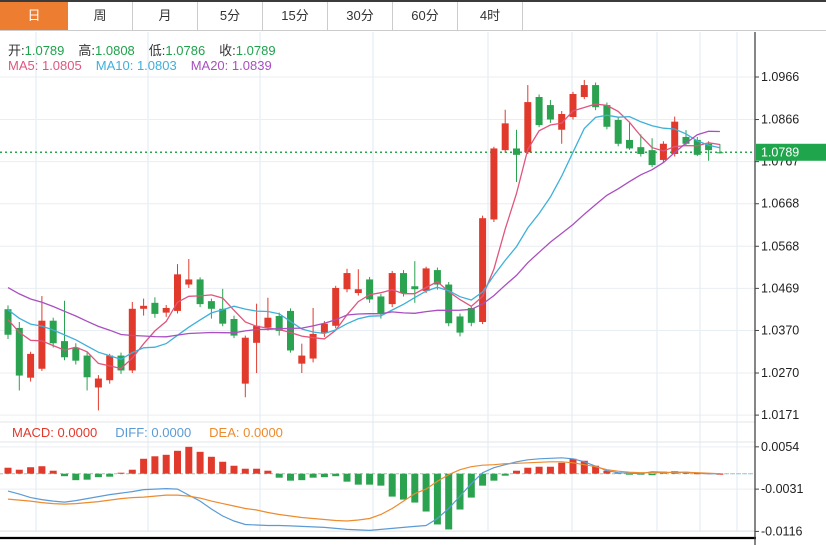 This screenshot has height=545, width=826. What do you see at coordinates (780, 152) in the screenshot?
I see `svg-text: 1.0789` at bounding box center [780, 152].